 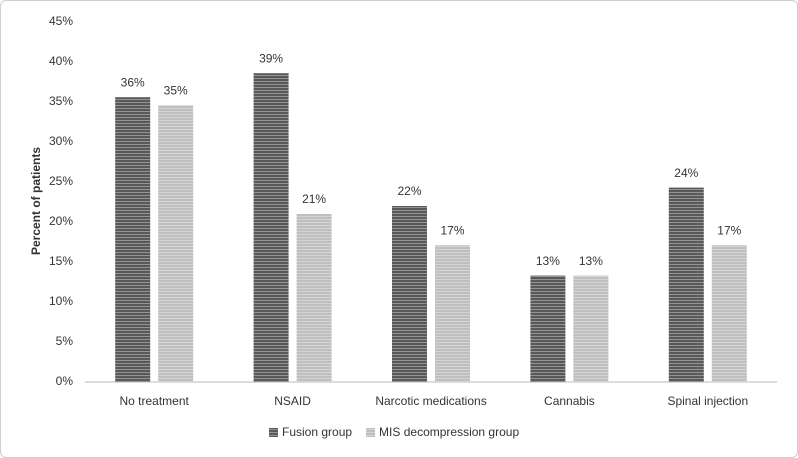 I want to click on y-axis-label: Percent of patients, so click(x=36, y=201).